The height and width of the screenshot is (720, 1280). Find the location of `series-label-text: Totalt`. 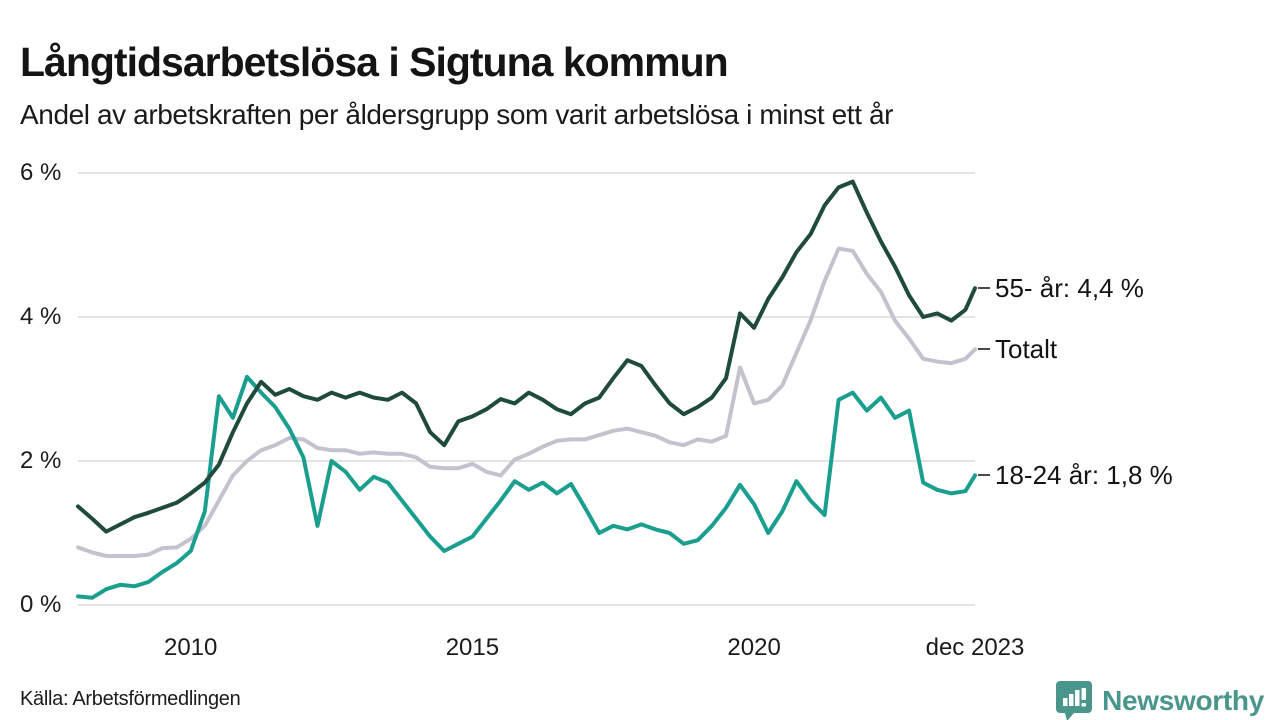

series-label-text: Totalt is located at coordinates (1026, 348).